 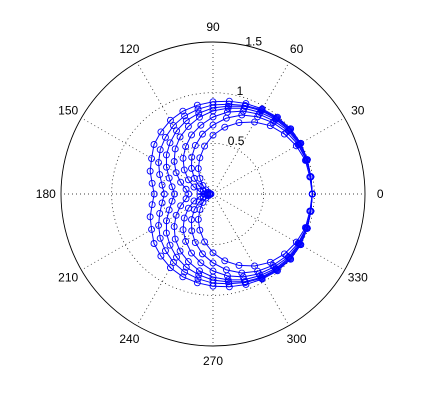 I want to click on radial-tick-label-0.5: 0.5, so click(x=236, y=141).